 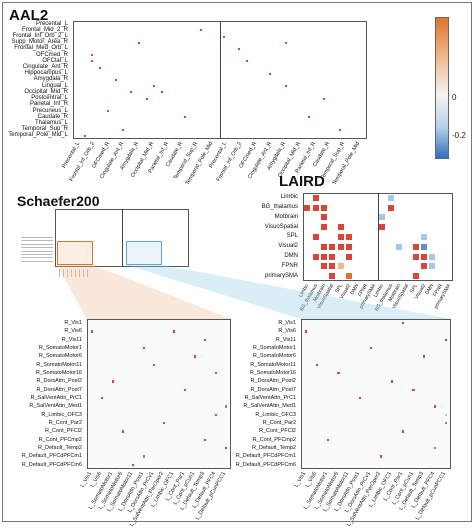 I want to click on aal2-row-label: Caudate_R, so click(x=52, y=116).